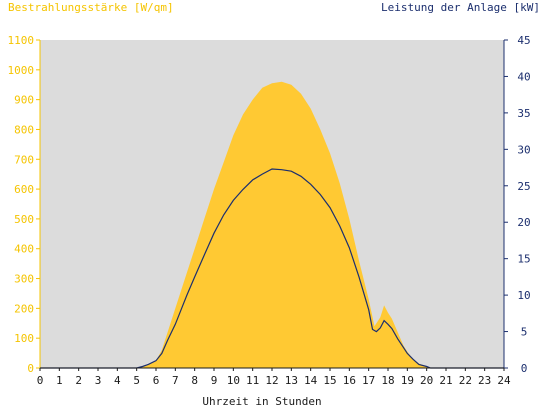 This screenshot has width=544, height=408. Describe the element at coordinates (523, 40) in the screenshot. I see `right-tick-label: 45` at that location.